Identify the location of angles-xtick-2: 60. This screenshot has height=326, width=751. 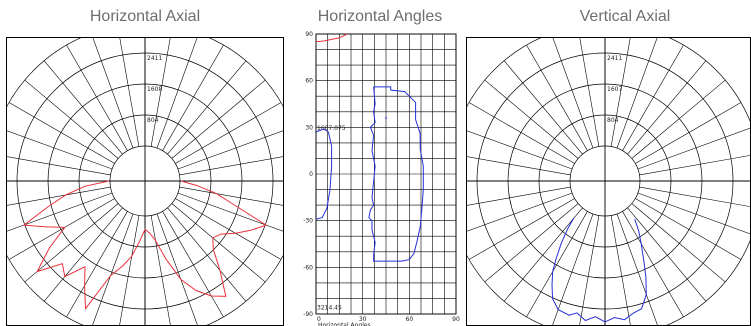
(410, 319).